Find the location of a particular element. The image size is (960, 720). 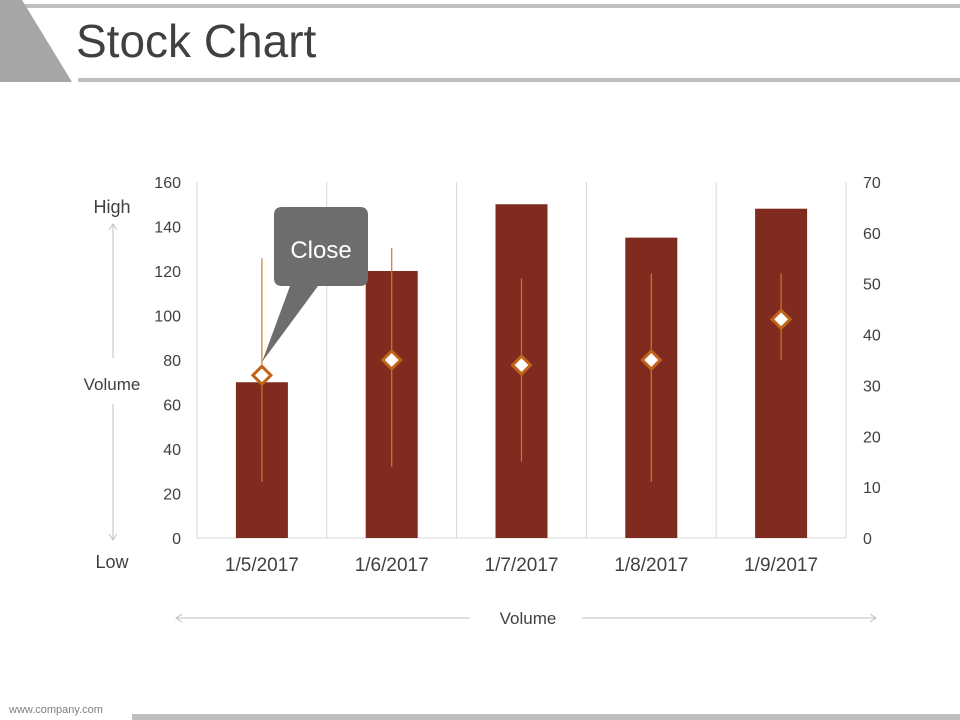

y-left-tick-label: 160 is located at coordinates (167, 183).